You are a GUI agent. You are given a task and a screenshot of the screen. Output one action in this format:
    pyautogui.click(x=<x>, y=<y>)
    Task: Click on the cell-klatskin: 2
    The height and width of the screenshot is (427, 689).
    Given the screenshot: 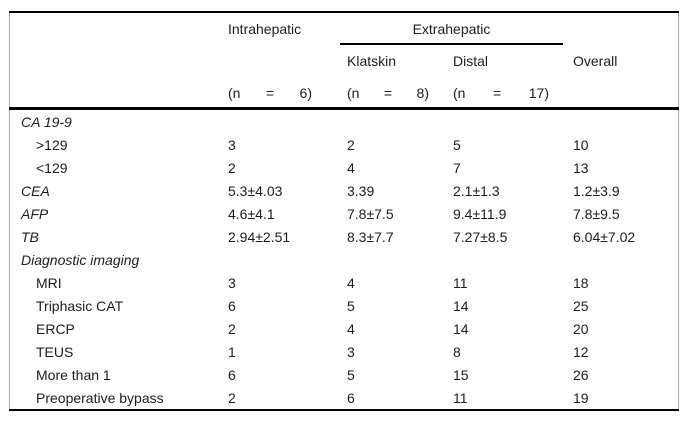 What is the action you would take?
    pyautogui.click(x=351, y=144)
    